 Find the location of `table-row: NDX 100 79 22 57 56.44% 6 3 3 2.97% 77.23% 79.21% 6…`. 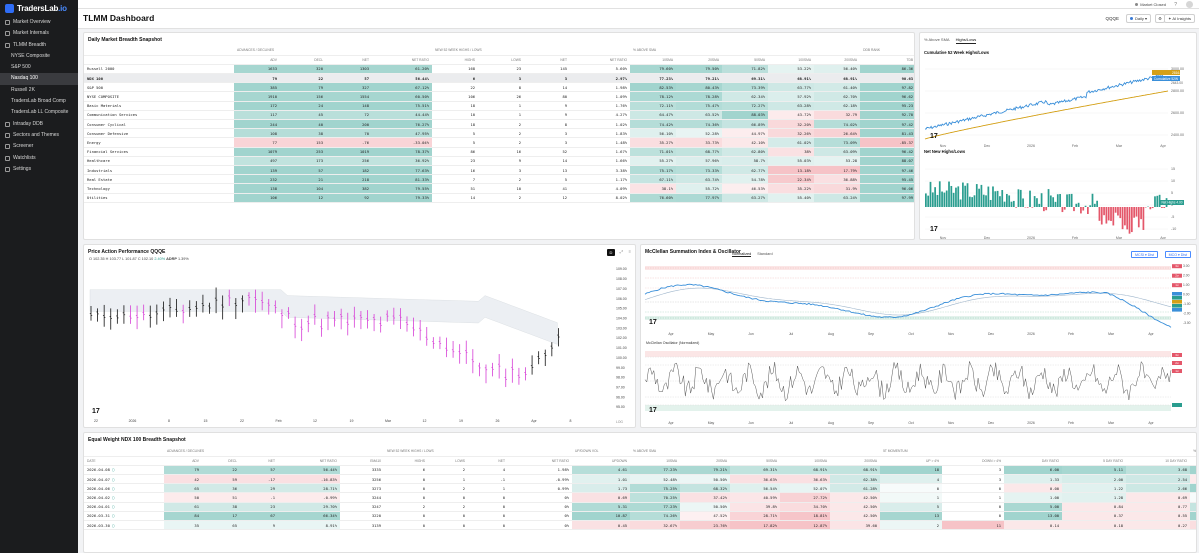

table-row: NDX 100 79 22 57 56.44% 6 3 3 2.97% 77.23% 79.21% 6… is located at coordinates (499, 78).